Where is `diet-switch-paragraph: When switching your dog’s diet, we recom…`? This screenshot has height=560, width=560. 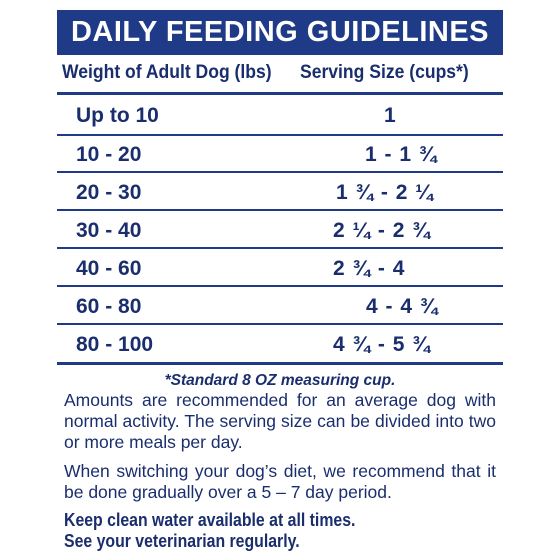
diet-switch-paragraph: When switching your dog’s diet, we recom… is located at coordinates (280, 481).